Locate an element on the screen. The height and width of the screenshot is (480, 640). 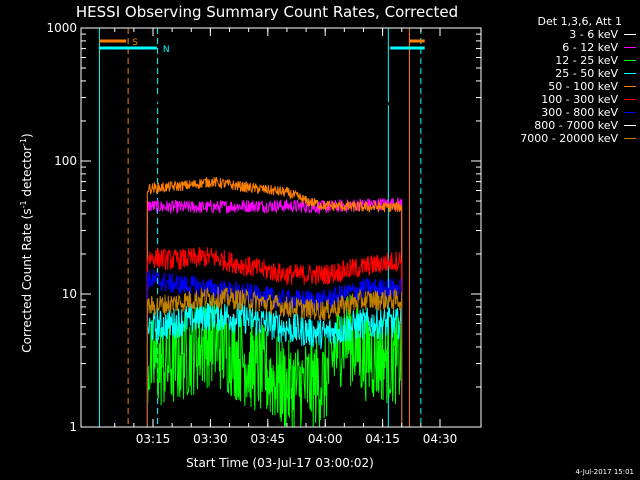
x-tick-label-5: 04:30 is located at coordinates (440, 439).